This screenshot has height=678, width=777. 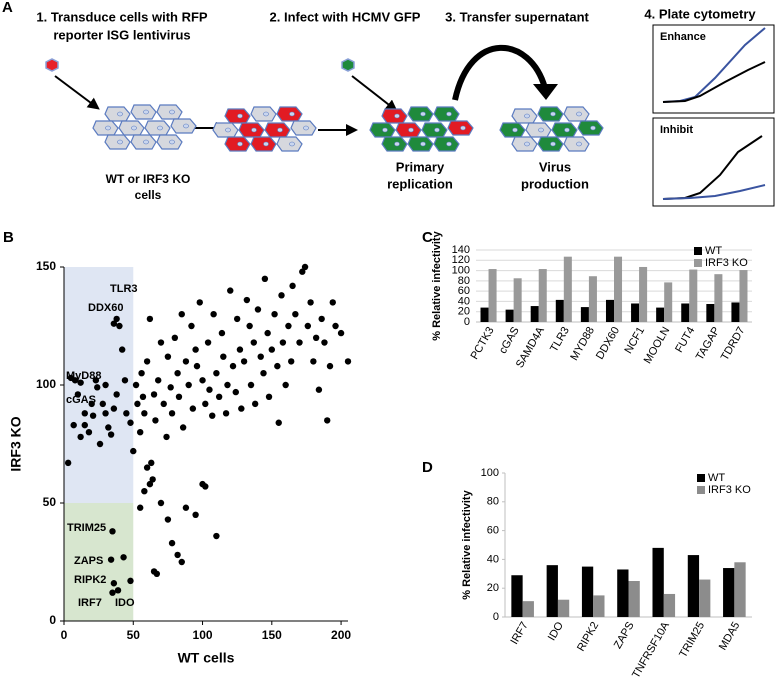 What do you see at coordinates (461, 260) in the screenshot?
I see `y-tick-label: 120` at bounding box center [461, 260].